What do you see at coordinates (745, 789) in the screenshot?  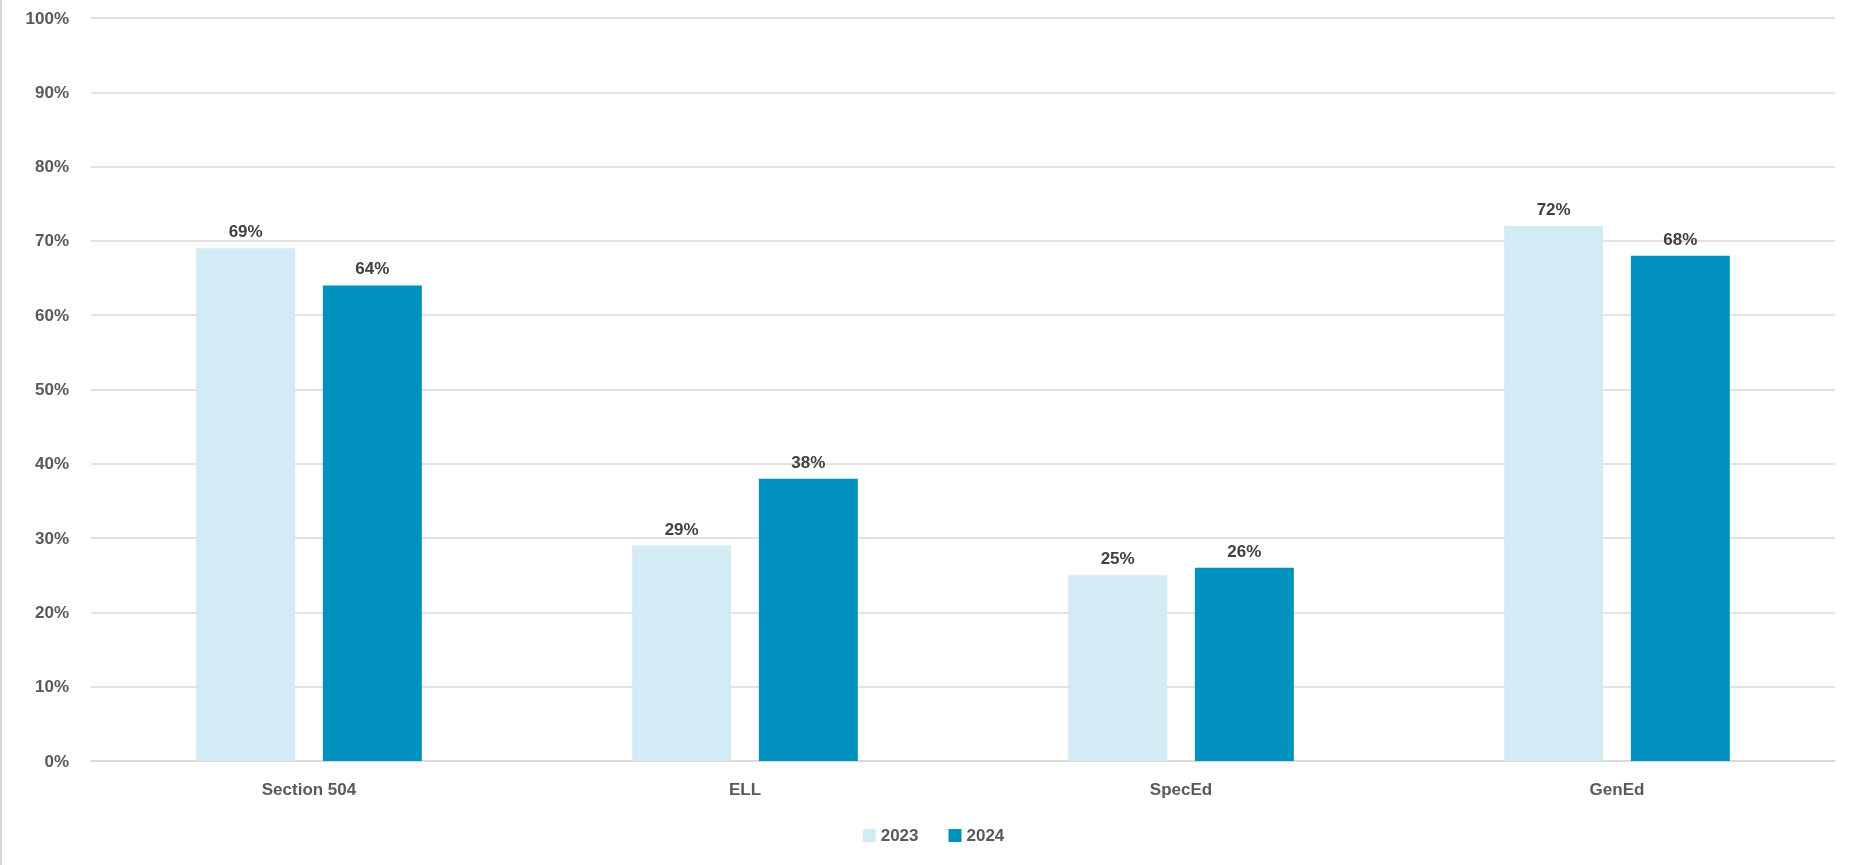 I see `x-tick-label: ELL` at bounding box center [745, 789].